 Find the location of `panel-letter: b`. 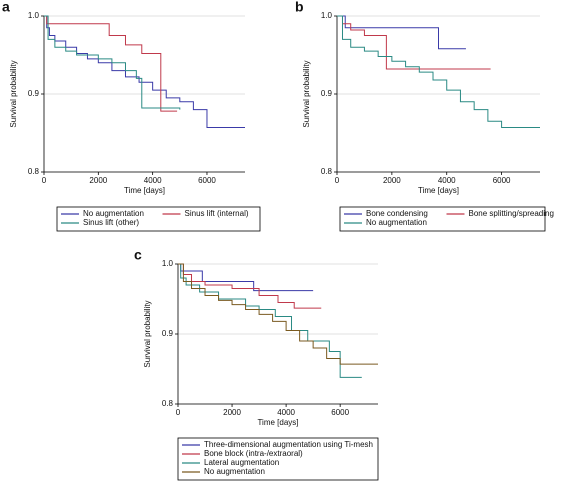

panel-letter: b is located at coordinates (299, 7).